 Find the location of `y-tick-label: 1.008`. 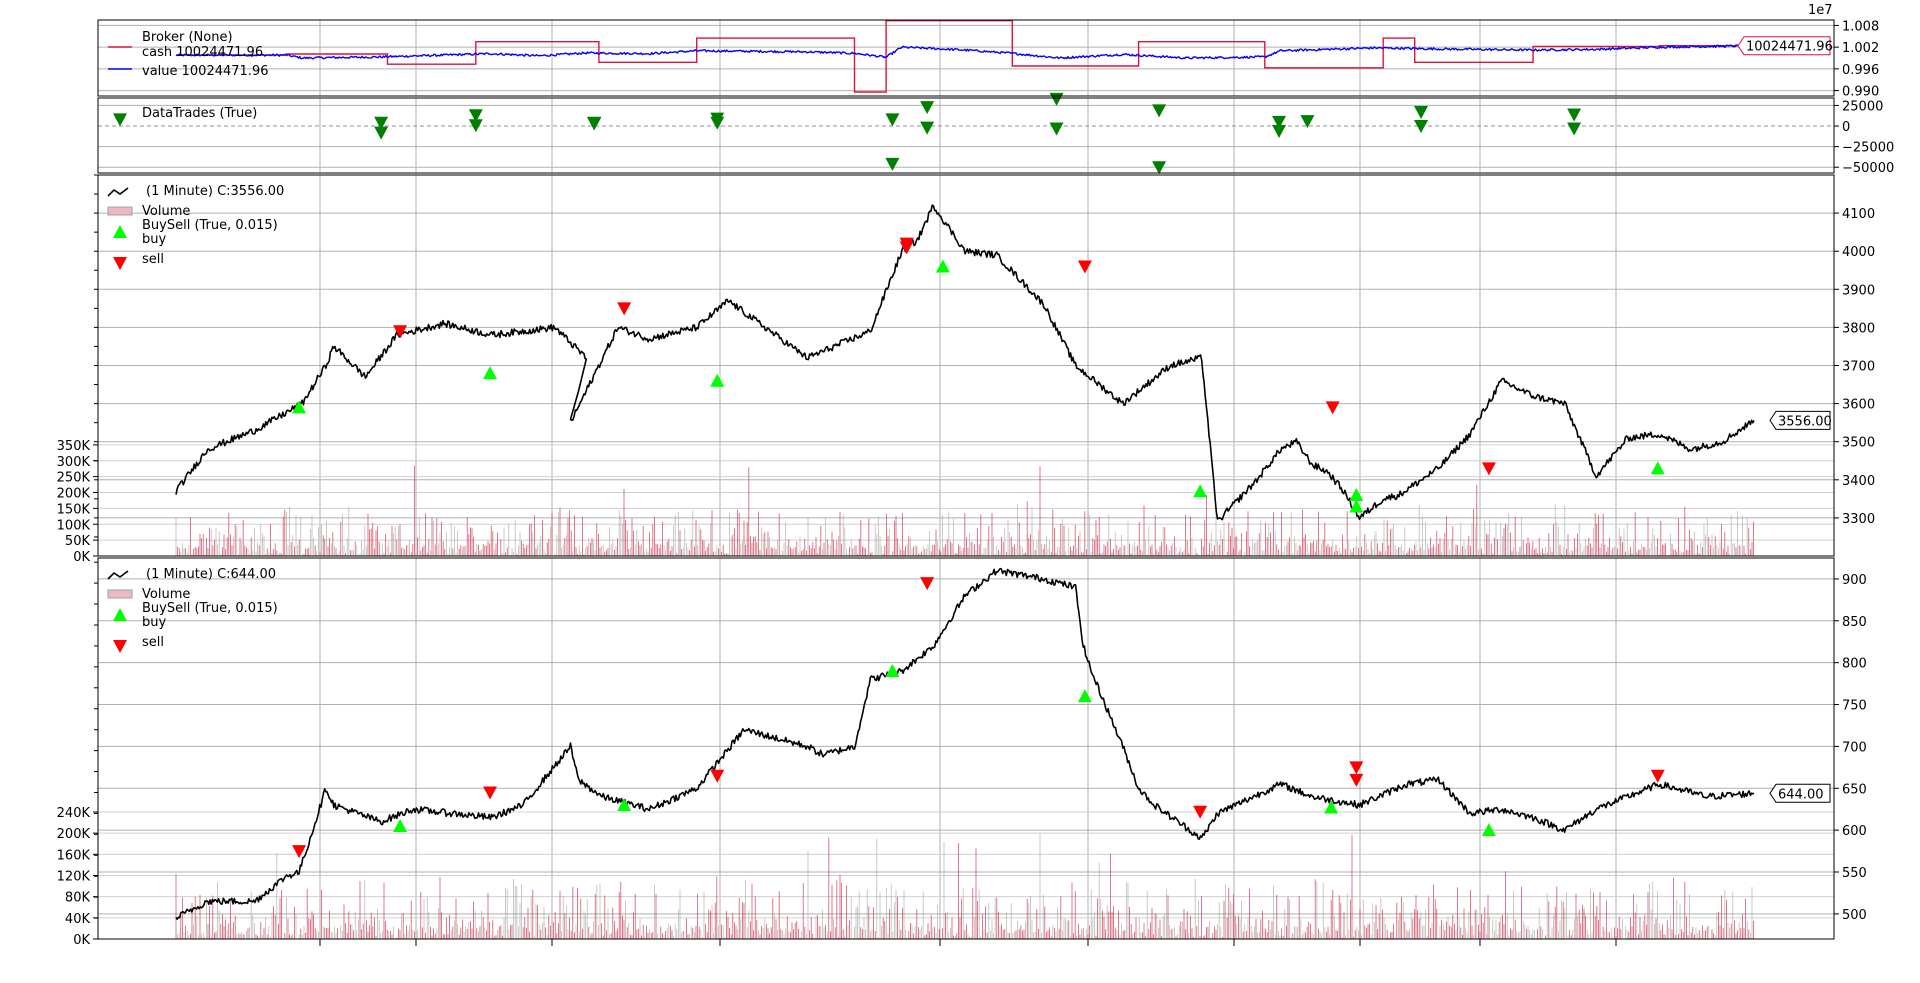

y-tick-label: 1.008 is located at coordinates (1860, 26).